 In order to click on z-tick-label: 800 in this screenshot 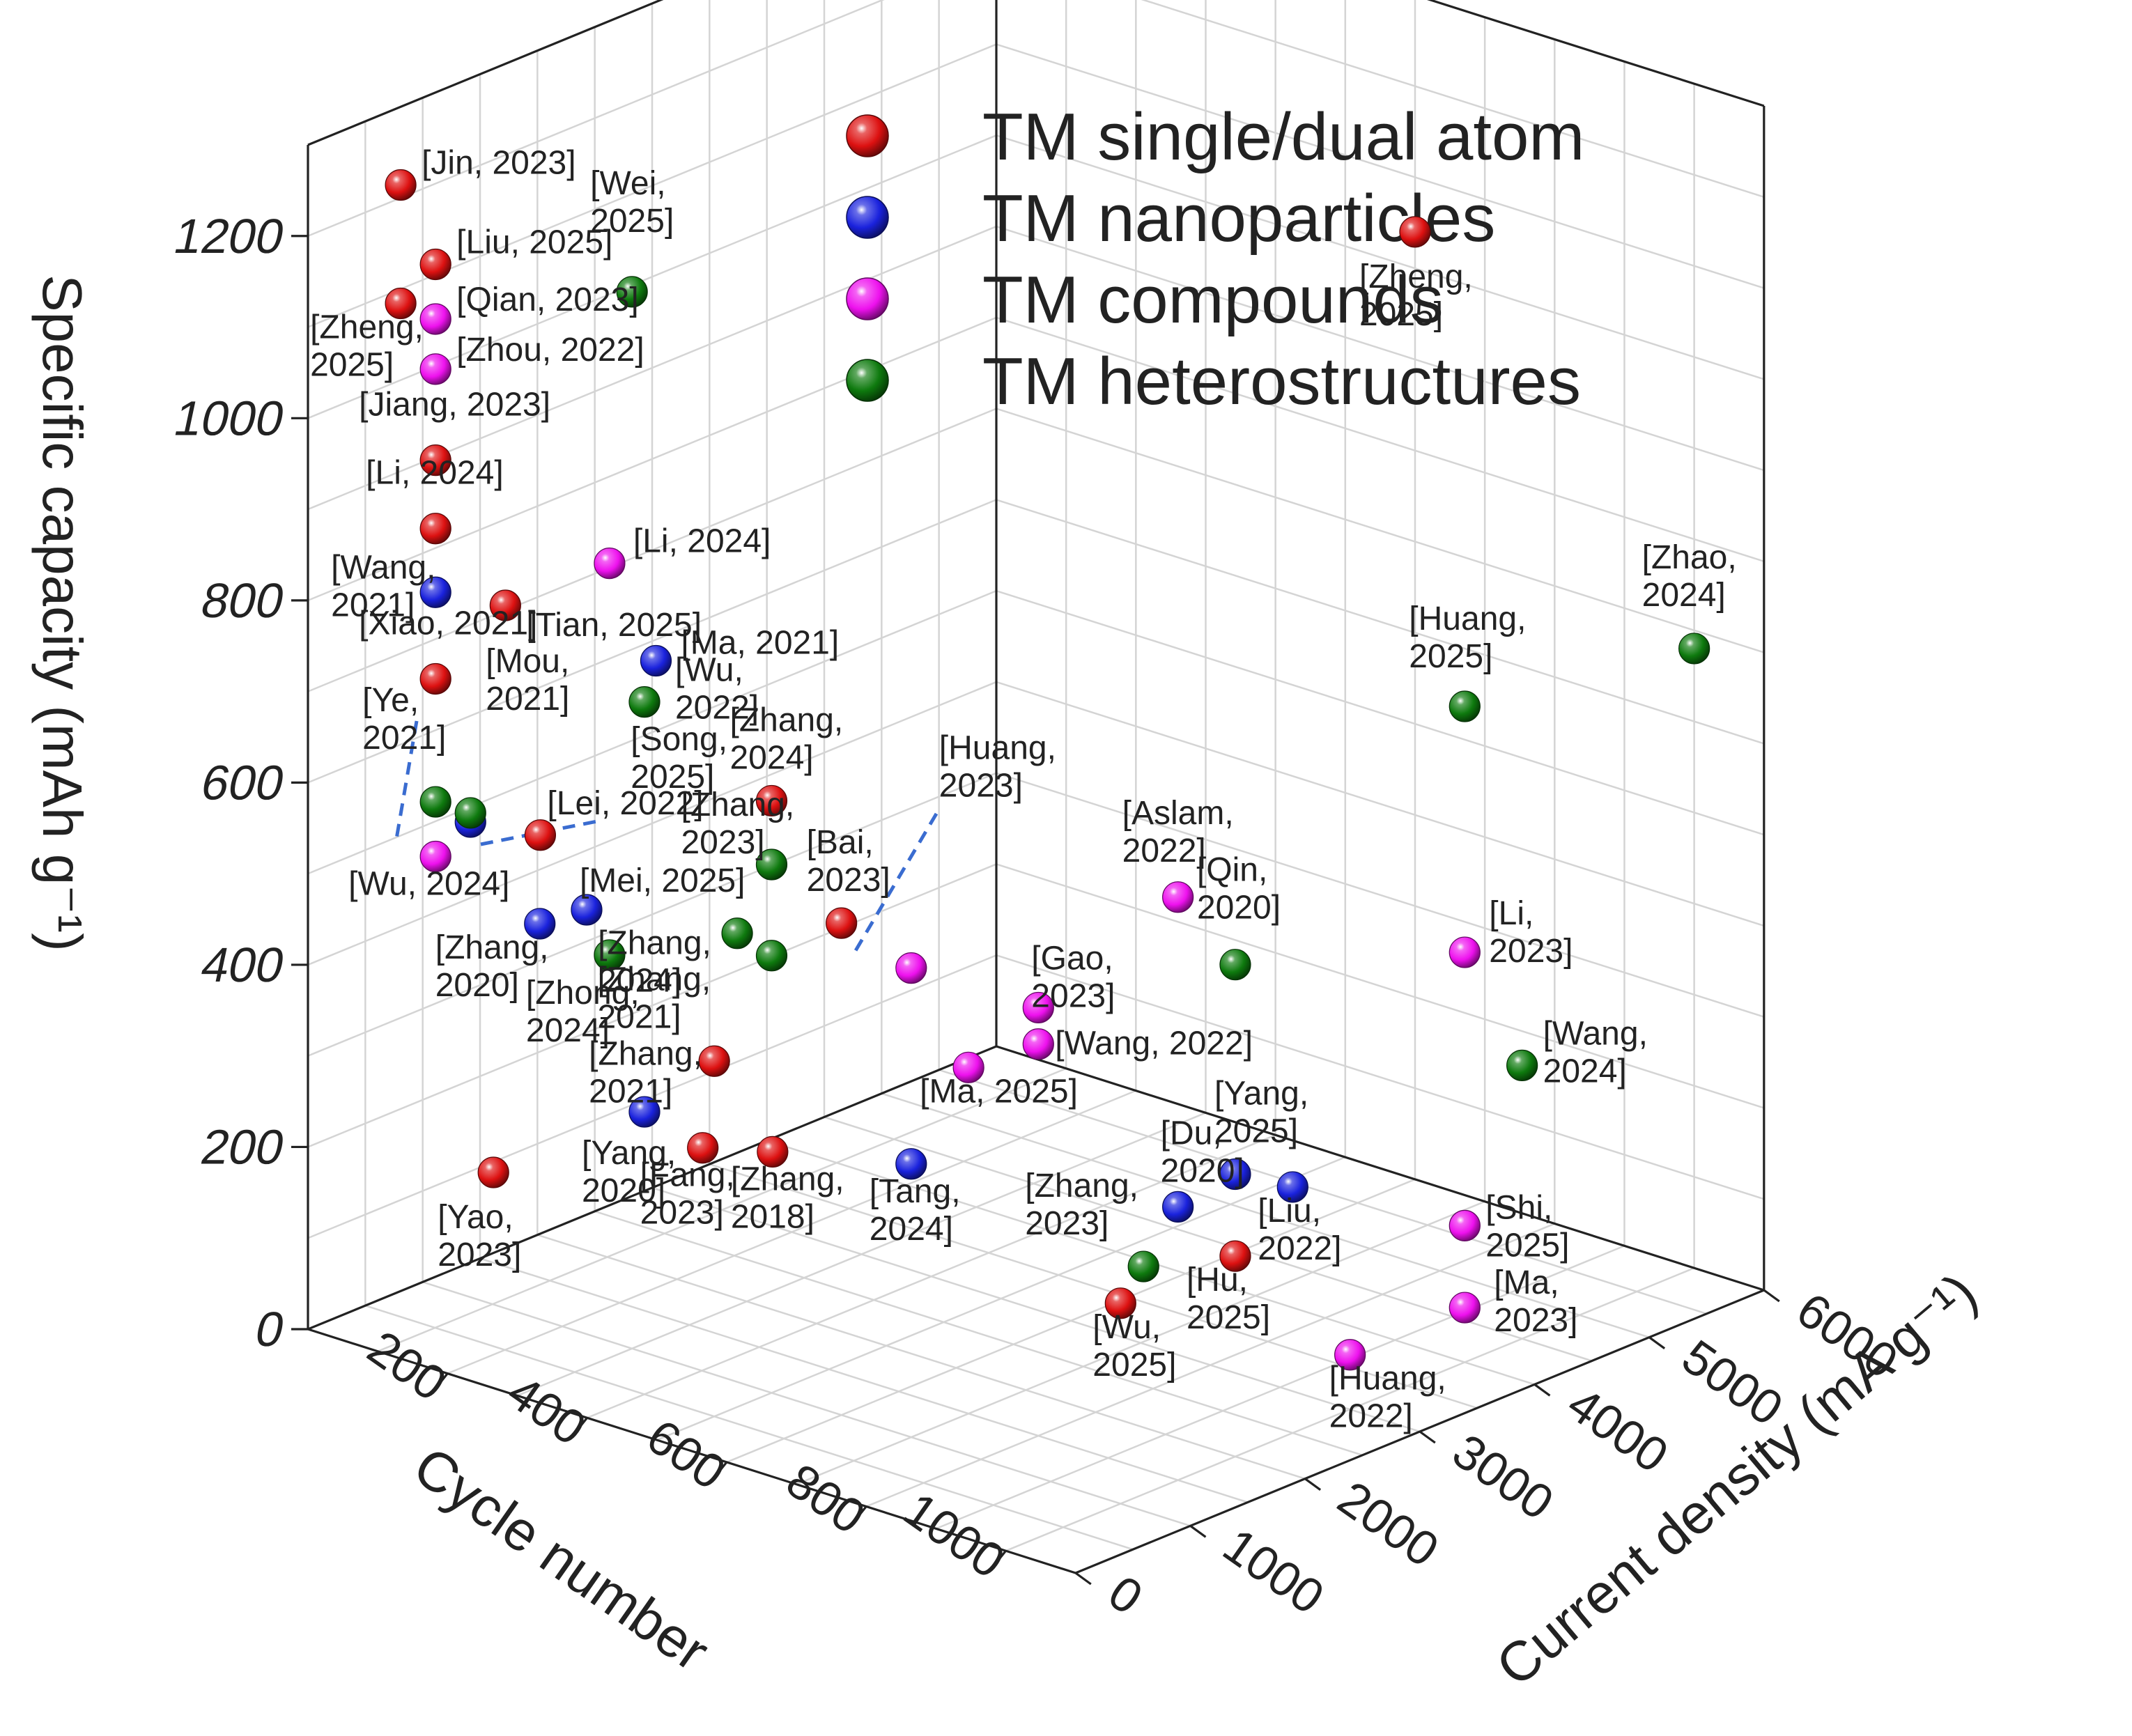, I will do `click(242, 600)`.